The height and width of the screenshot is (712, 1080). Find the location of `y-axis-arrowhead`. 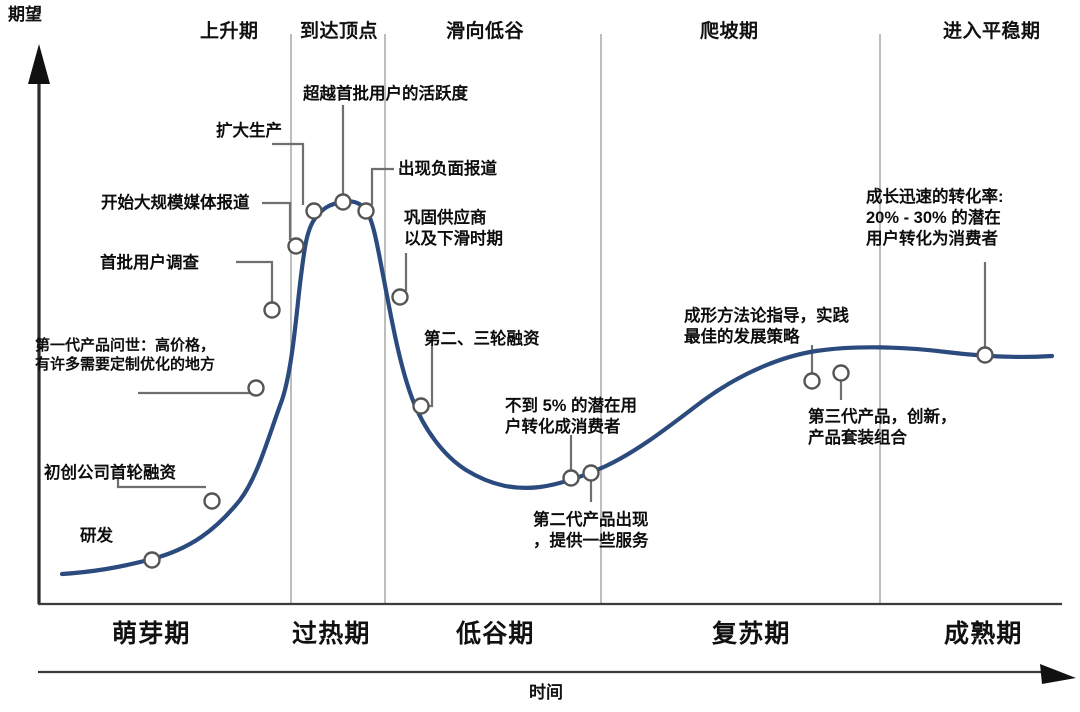

y-axis-arrowhead is located at coordinates (39, 64).